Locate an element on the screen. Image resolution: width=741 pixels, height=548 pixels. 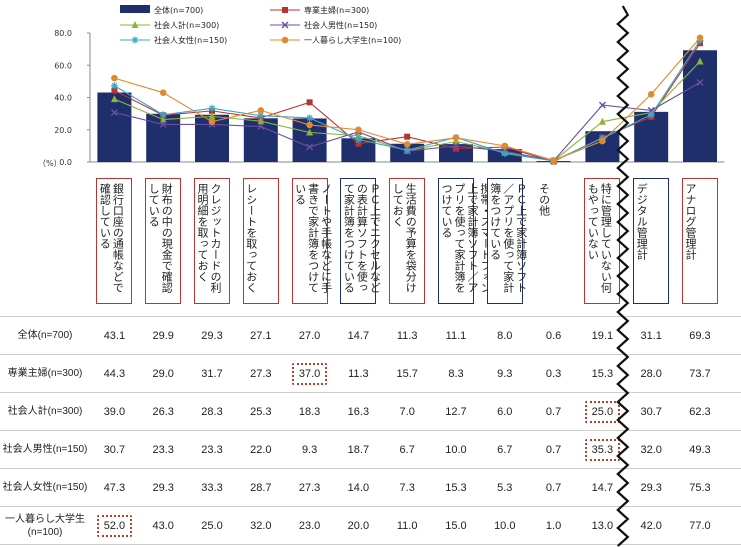
y-tick-label: 40.0 is located at coordinates (63, 98).